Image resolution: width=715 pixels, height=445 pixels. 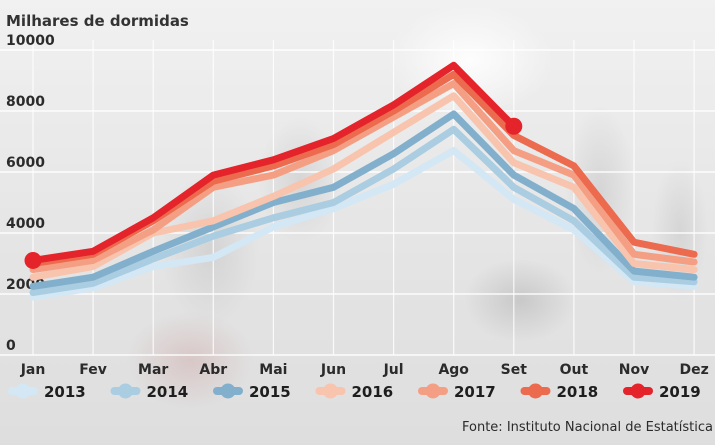 What do you see at coordinates (273, 370) in the screenshot?
I see `x-tick-label: Mai` at bounding box center [273, 370].